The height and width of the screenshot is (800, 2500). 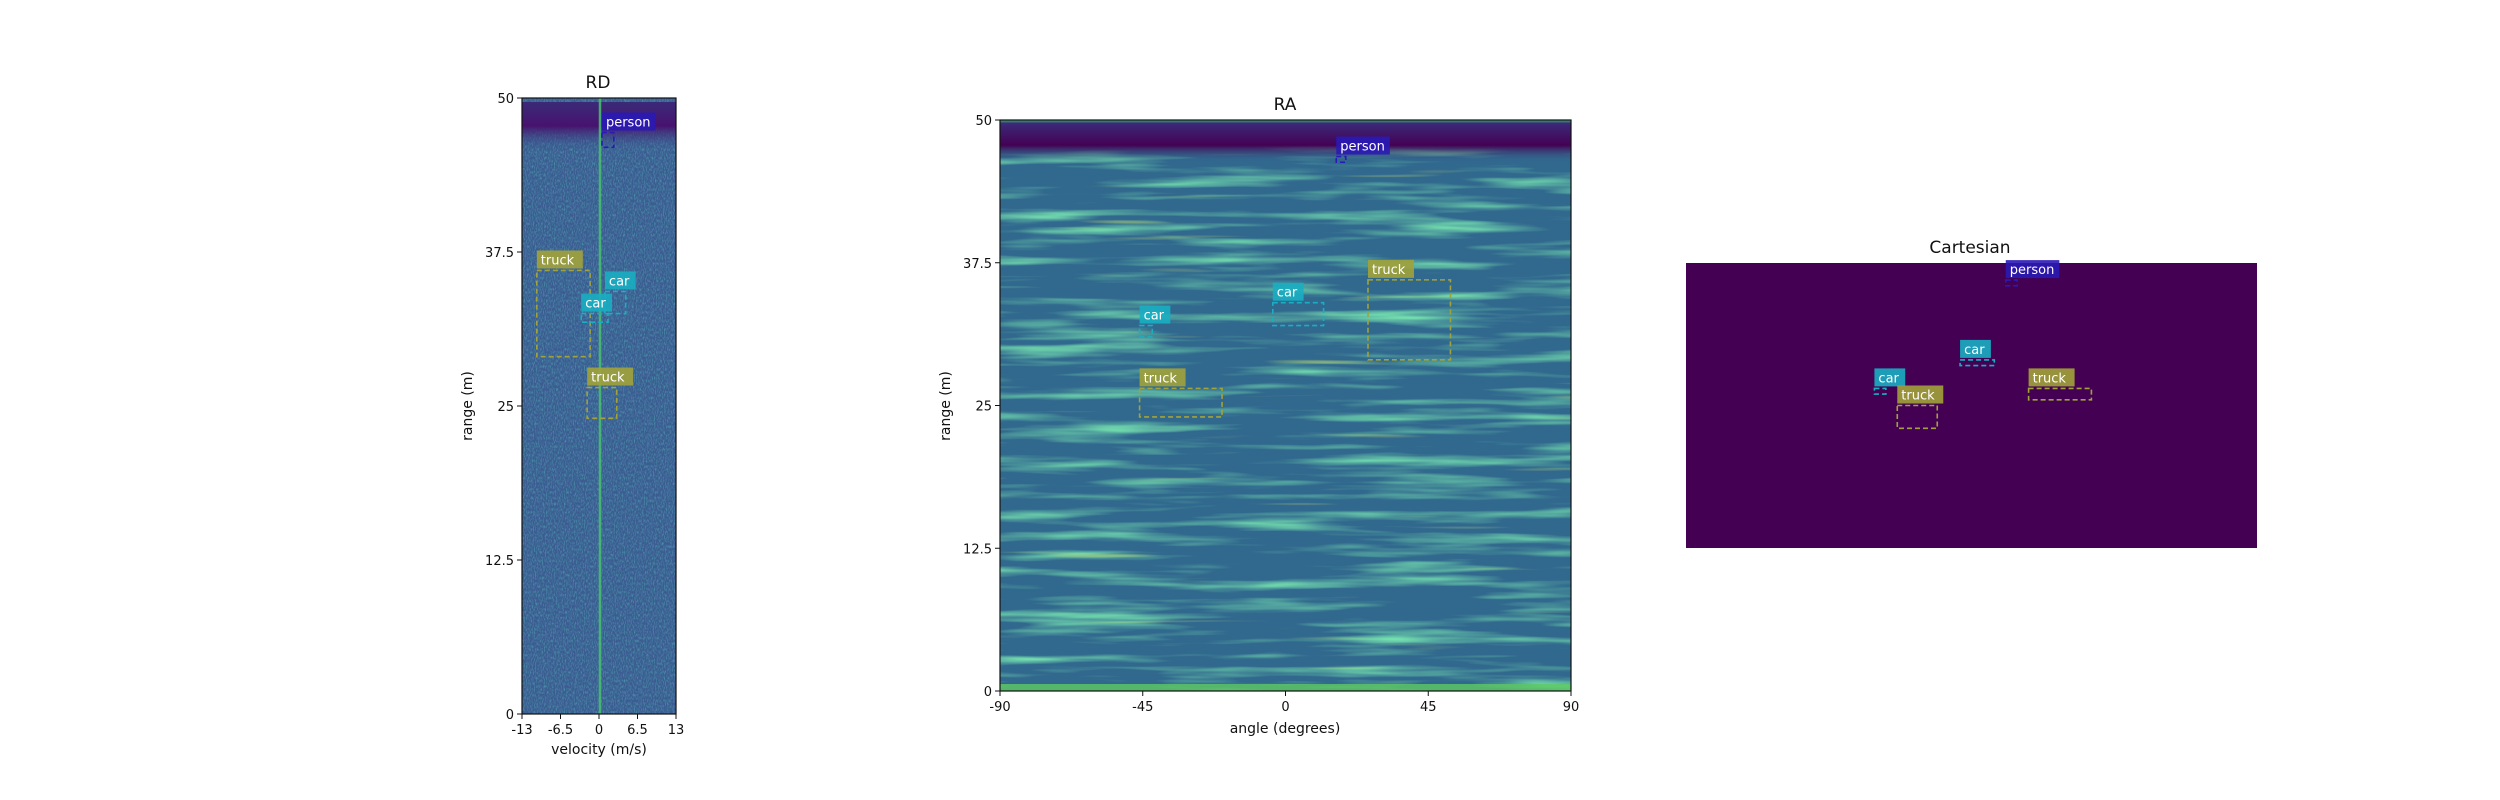 I want to click on rd-y-tick-label: 50, so click(x=505, y=99).